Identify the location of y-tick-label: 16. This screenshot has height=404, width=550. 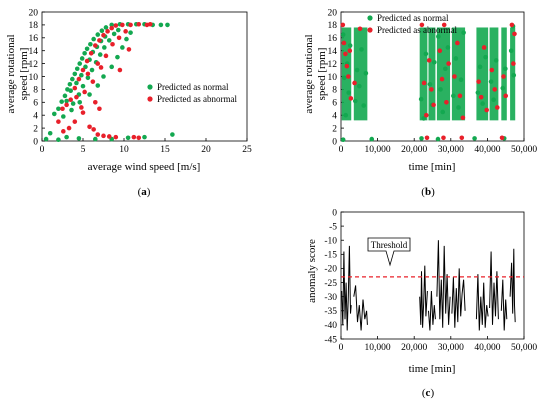
(34, 39).